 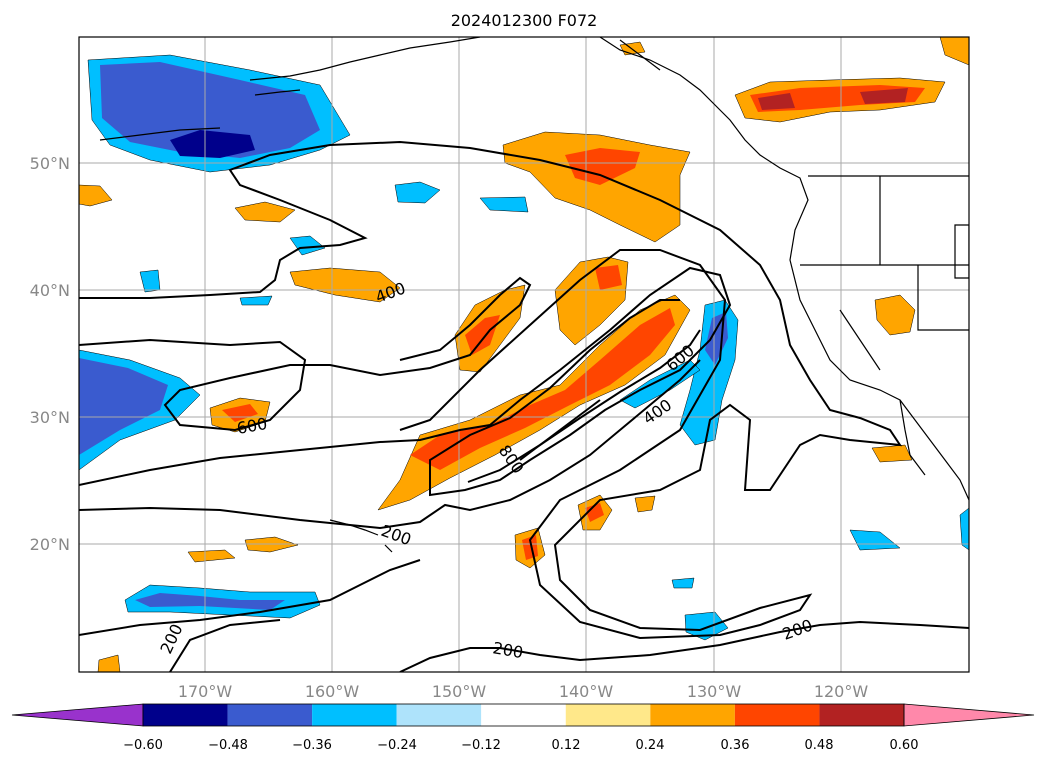 I want to click on lon-label: 170°W, so click(x=205, y=691).